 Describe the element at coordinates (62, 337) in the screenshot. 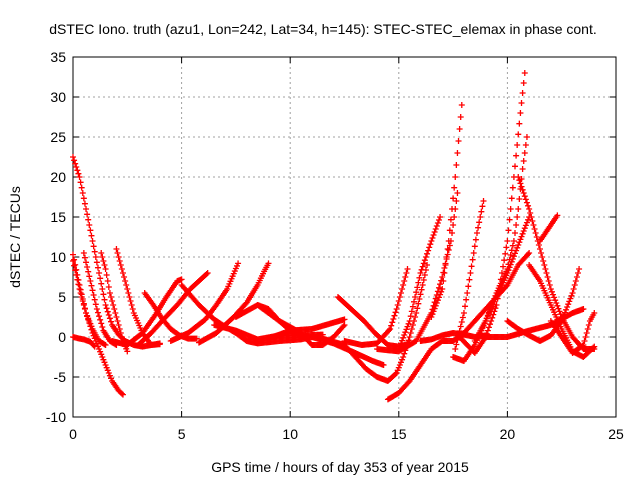

I see `y-tick-label: 0` at that location.